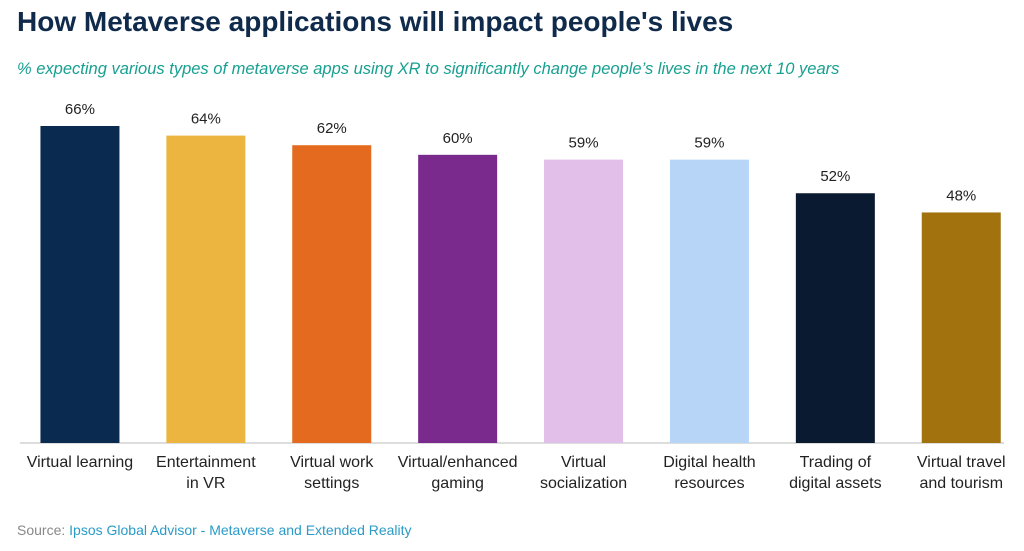  Describe the element at coordinates (961, 473) in the screenshot. I see `x-tick-label: Virtual travel and tourism` at that location.